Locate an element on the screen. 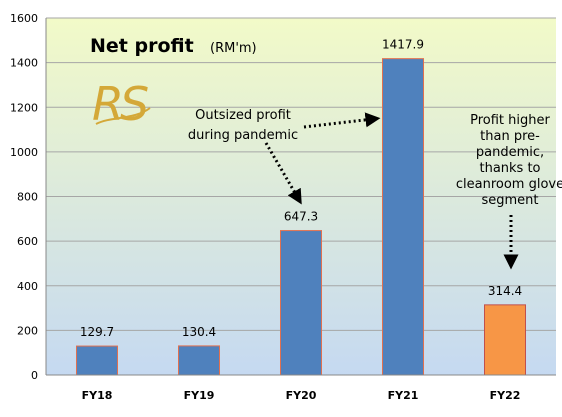 This screenshot has width=562, height=417. annotation-line: than pre- is located at coordinates (510, 136).